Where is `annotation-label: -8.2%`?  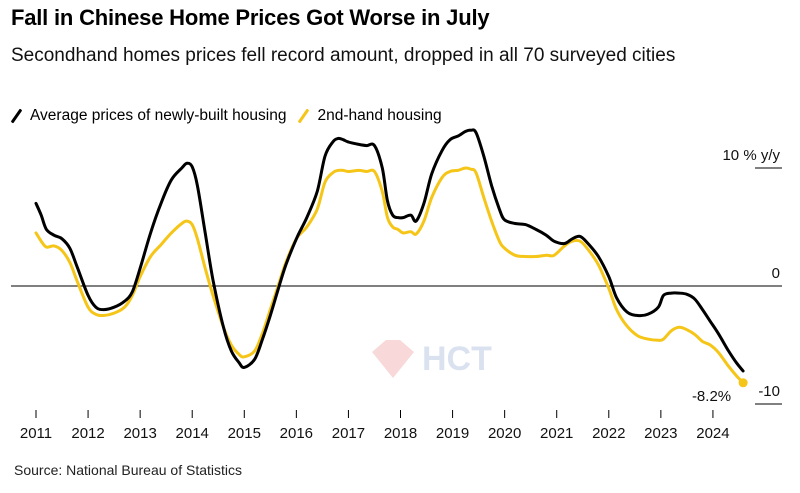 annotation-label: -8.2% is located at coordinates (711, 396).